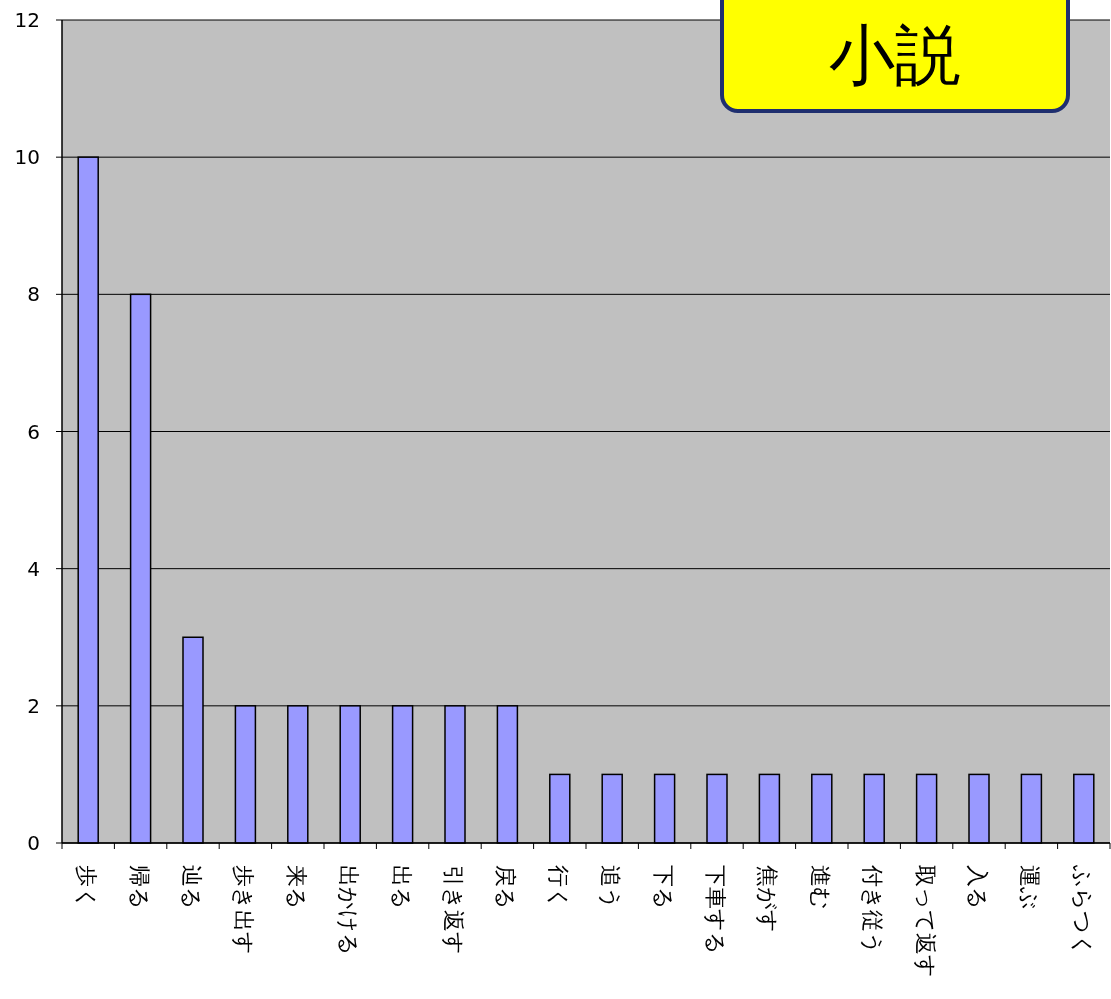  I want to click on x-tick-label: 下る, so click(663, 887).